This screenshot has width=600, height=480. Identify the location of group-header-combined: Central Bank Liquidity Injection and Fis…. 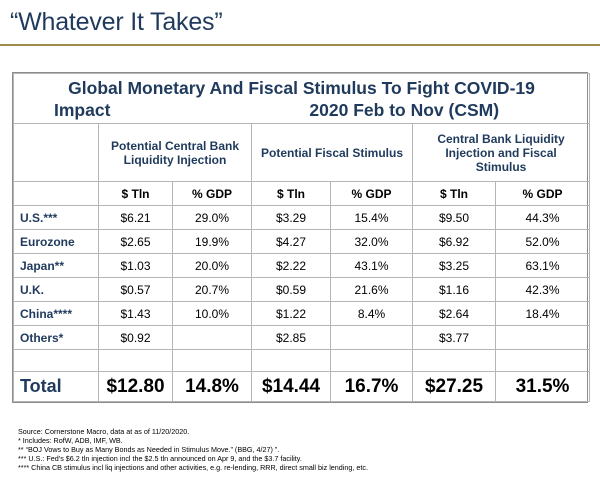
(501, 152).